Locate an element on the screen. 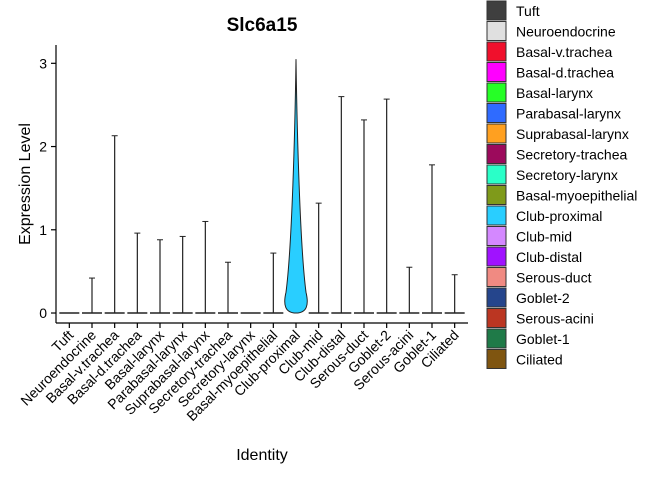 This screenshot has height=480, width=672. legend-label: Goblet-1 is located at coordinates (543, 339).